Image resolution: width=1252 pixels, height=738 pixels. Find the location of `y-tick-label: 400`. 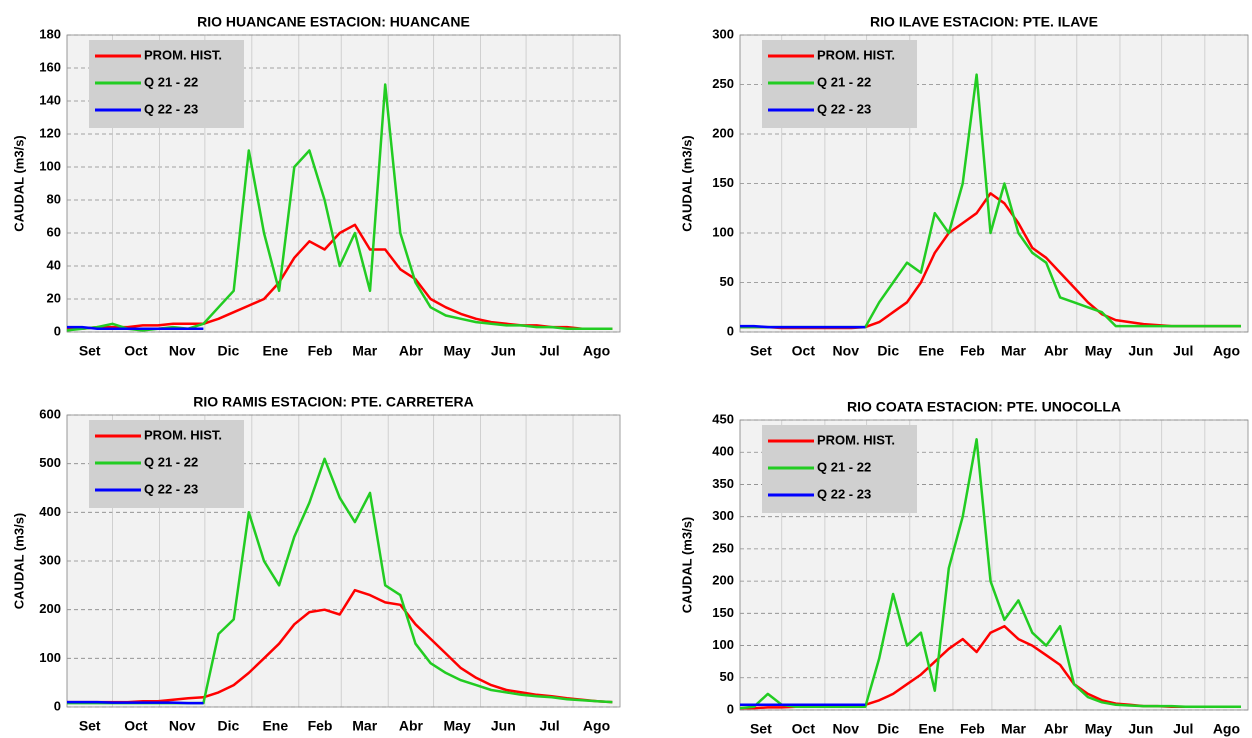

y-tick-label: 400 is located at coordinates (50, 511).